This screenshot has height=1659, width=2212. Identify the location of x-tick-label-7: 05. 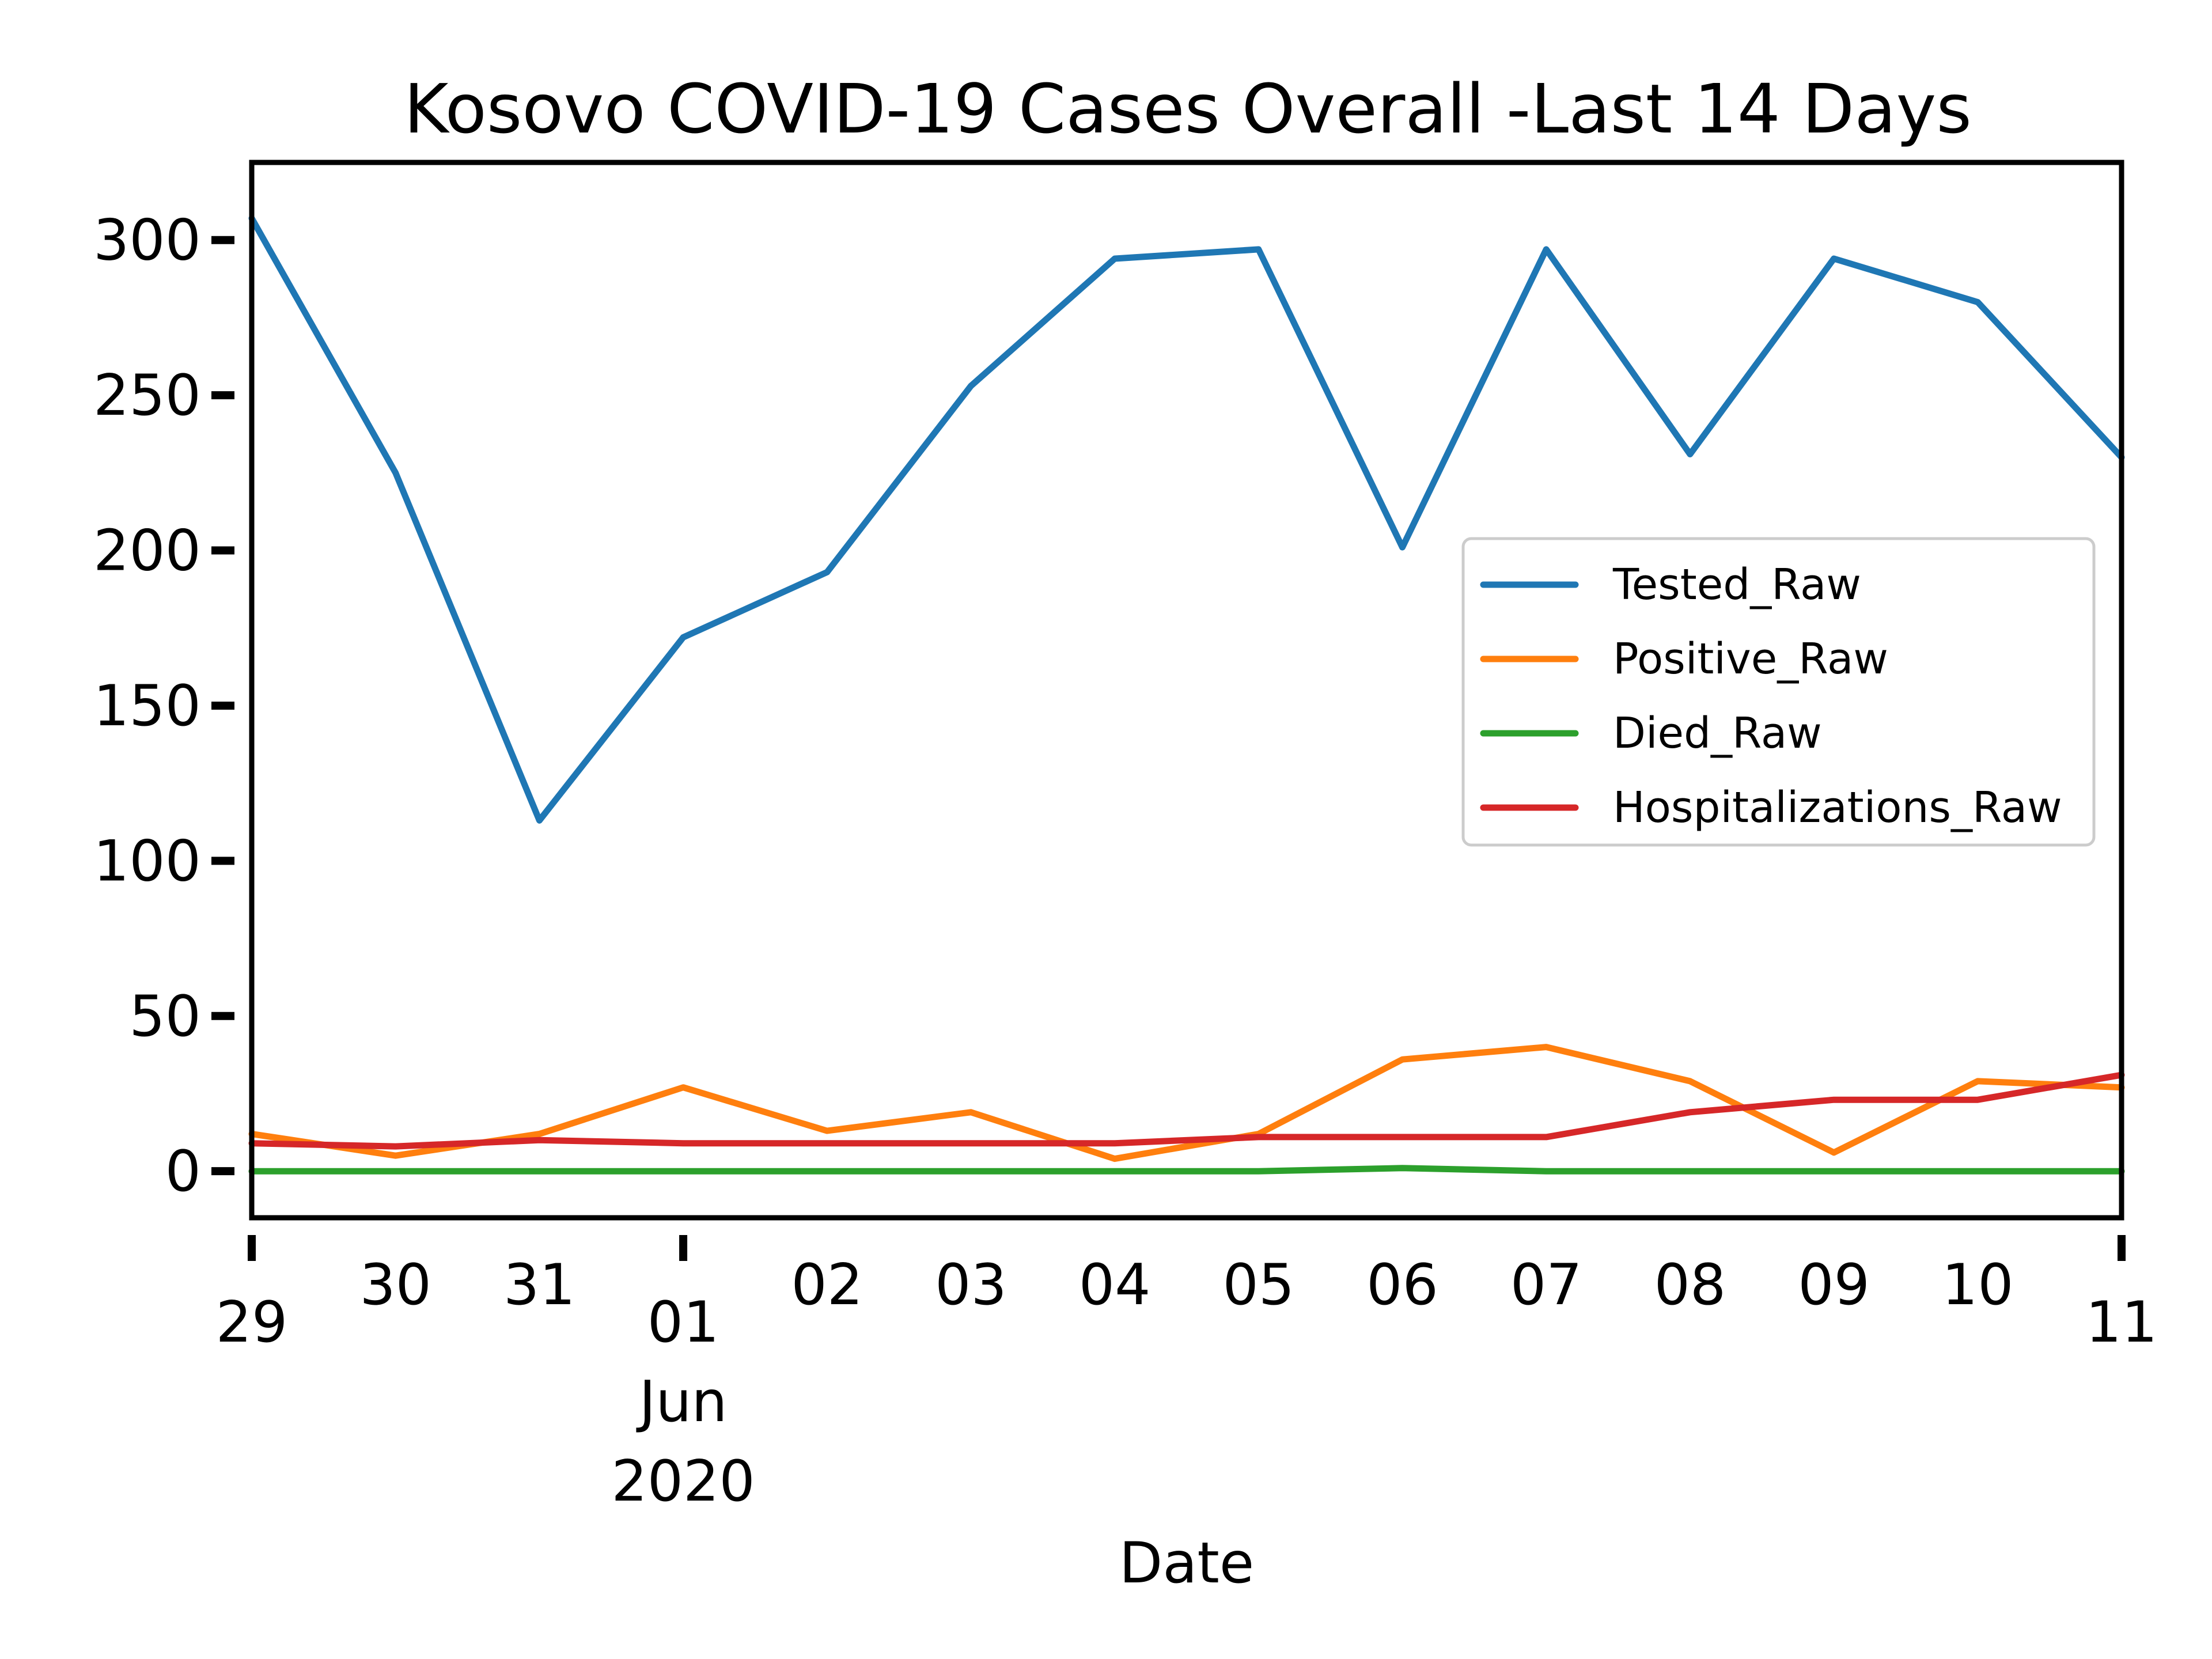
(1258, 1285).